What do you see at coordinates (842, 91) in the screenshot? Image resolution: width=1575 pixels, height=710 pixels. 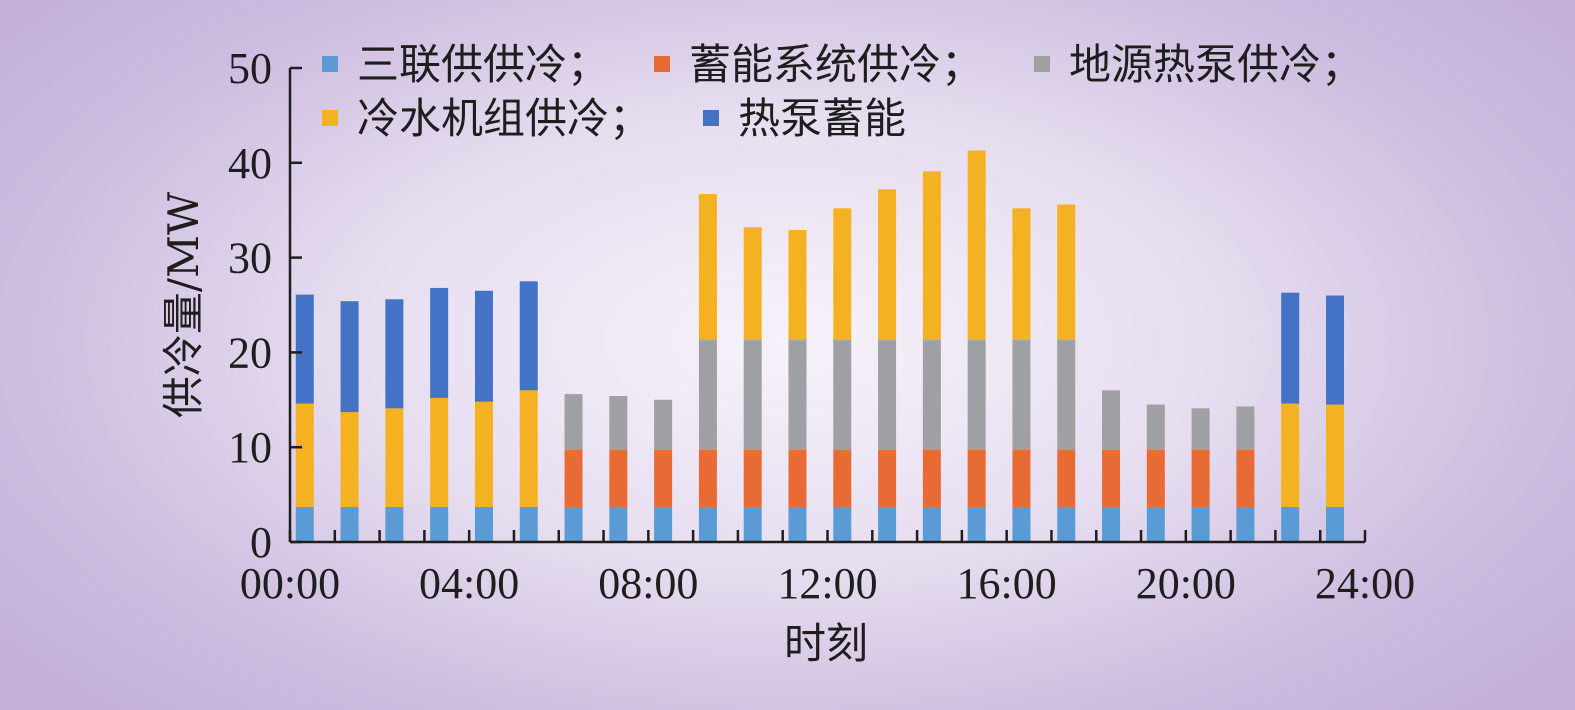 I see `legend: 三联供供冷； 蓄能系统供冷； 地源热泵供冷； 冷水机组供冷； 热泵蓄能` at bounding box center [842, 91].